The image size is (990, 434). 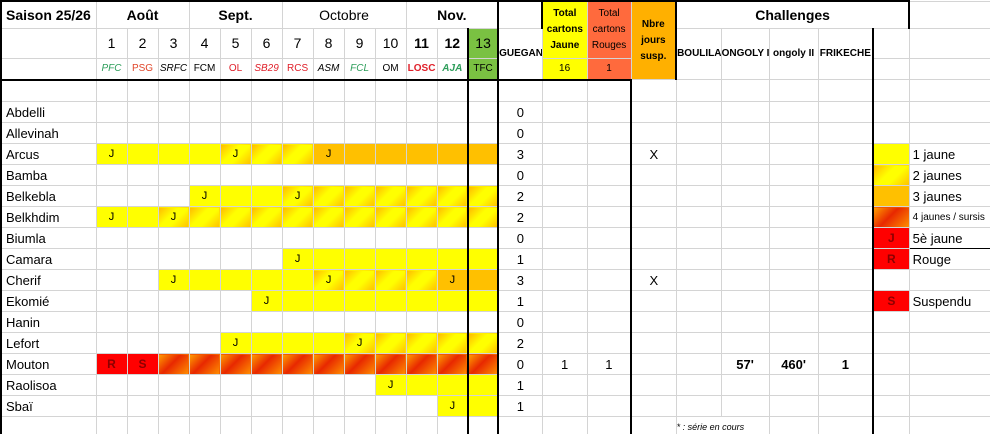 I want to click on opponent-asm: ASM, so click(x=328, y=68).